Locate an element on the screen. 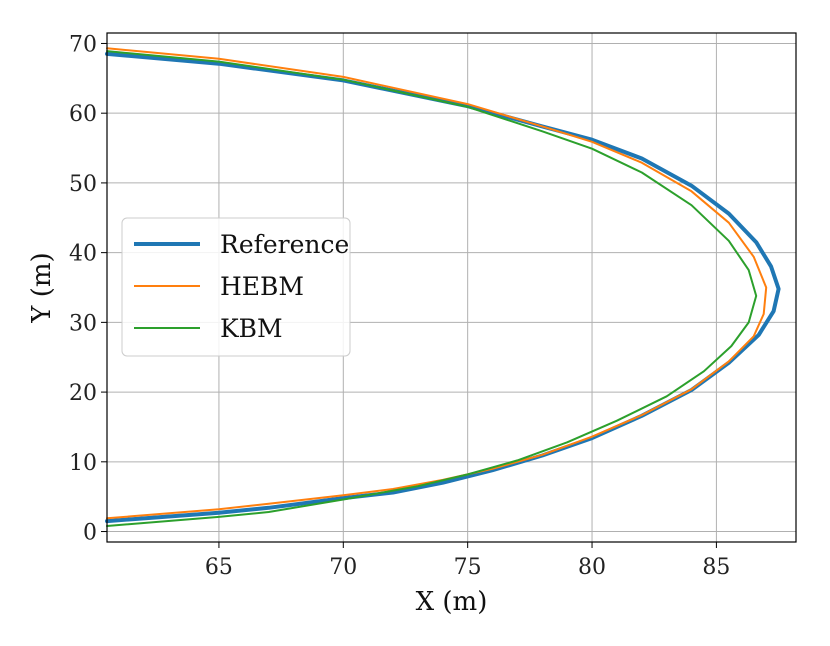 The width and height of the screenshot is (830, 646). x-tick-label: 75 is located at coordinates (468, 567).